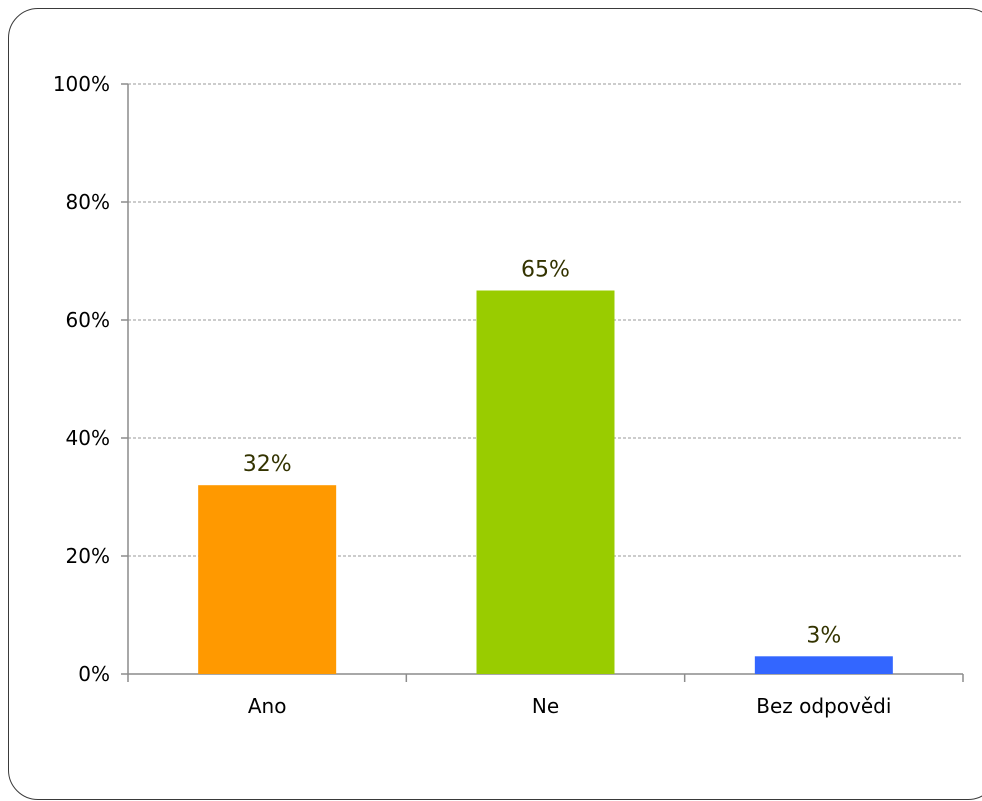  What do you see at coordinates (88, 556) in the screenshot?
I see `y-tick-label: 20%` at bounding box center [88, 556].